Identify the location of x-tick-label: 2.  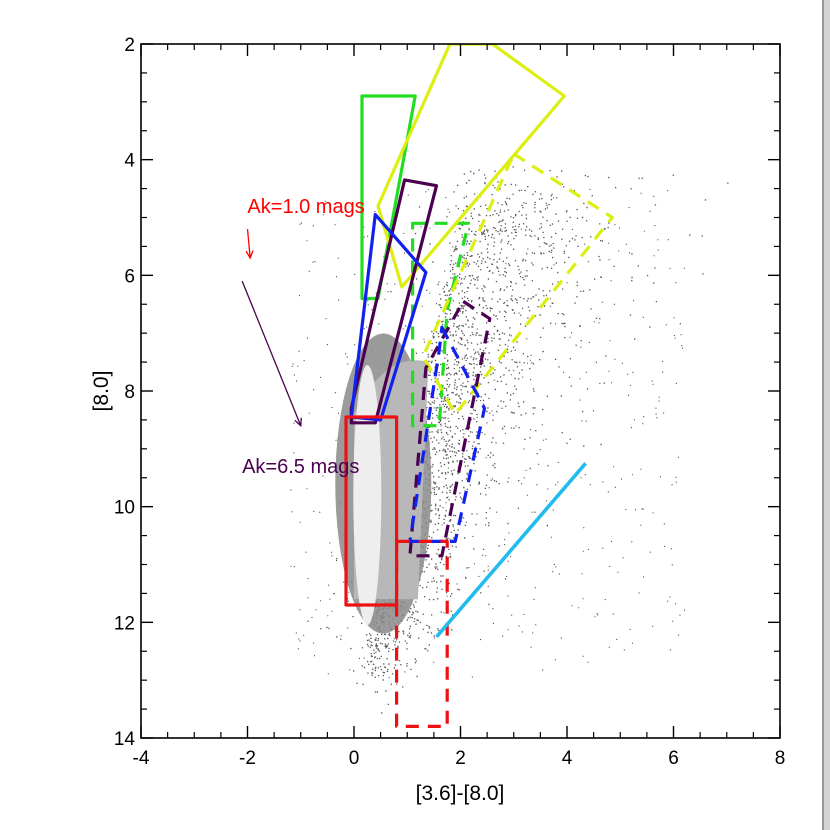
(460, 758).